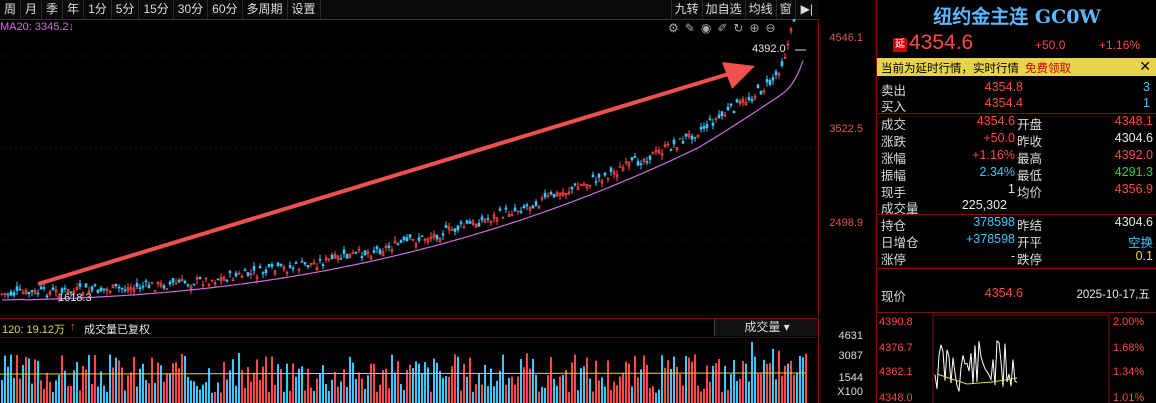 This screenshot has width=1156, height=403. I want to click on settings-icon: ⚙, so click(676, 28).